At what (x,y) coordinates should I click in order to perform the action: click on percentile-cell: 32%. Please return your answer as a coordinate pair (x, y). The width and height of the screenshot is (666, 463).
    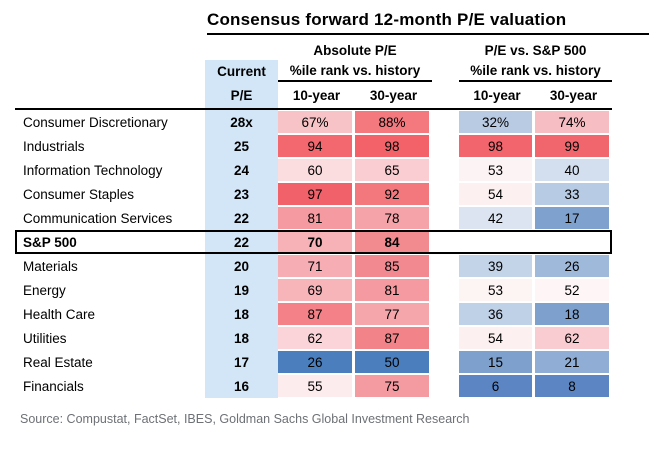
    Looking at the image, I should click on (495, 122).